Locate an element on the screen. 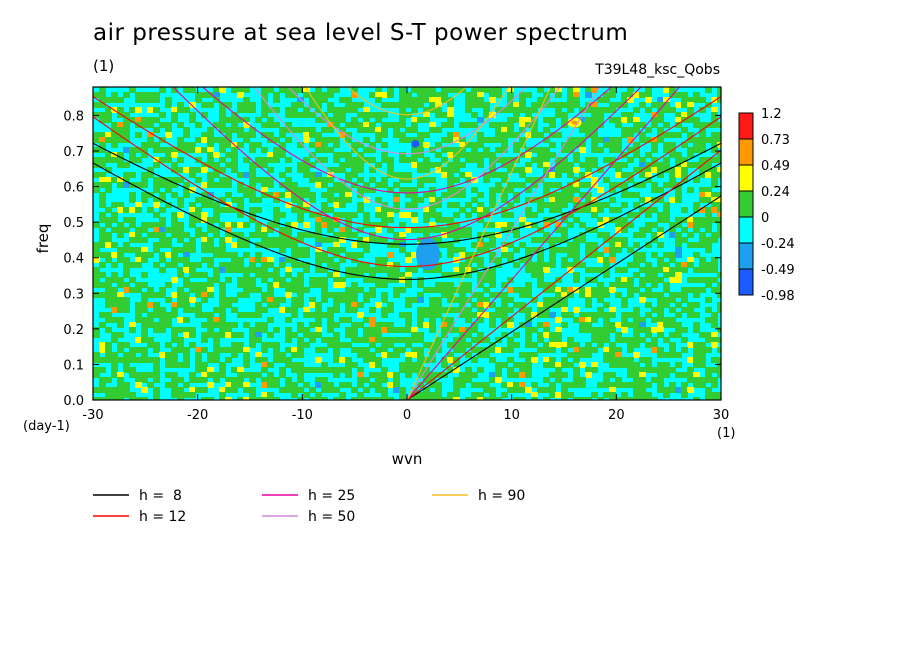  y-tick-label: 0.3 is located at coordinates (73, 294).